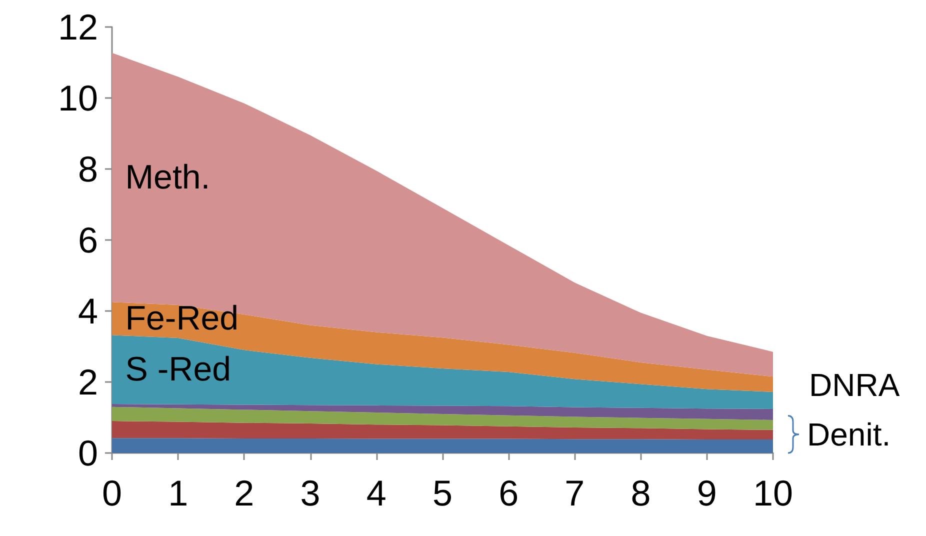 This screenshot has height=536, width=926. Describe the element at coordinates (167, 177) in the screenshot. I see `series-label: Meth.` at that location.